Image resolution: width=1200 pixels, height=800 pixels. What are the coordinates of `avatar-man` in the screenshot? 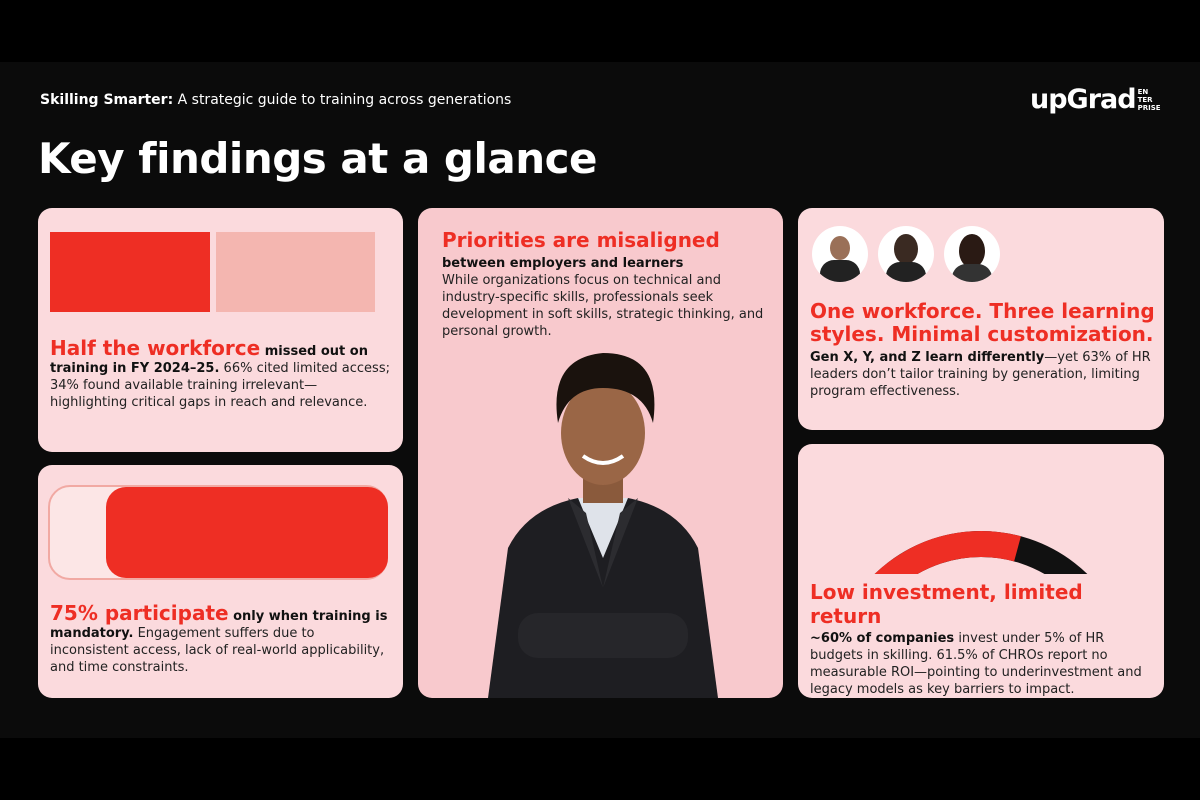 It's located at (840, 254).